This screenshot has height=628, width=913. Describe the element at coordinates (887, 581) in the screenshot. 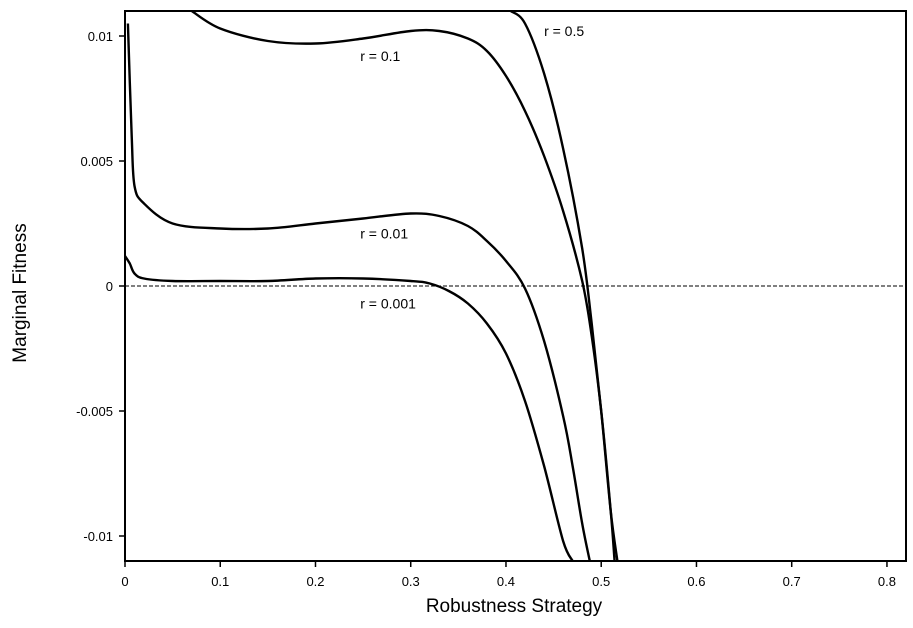

I see `x-tick-label: 0.8` at that location.